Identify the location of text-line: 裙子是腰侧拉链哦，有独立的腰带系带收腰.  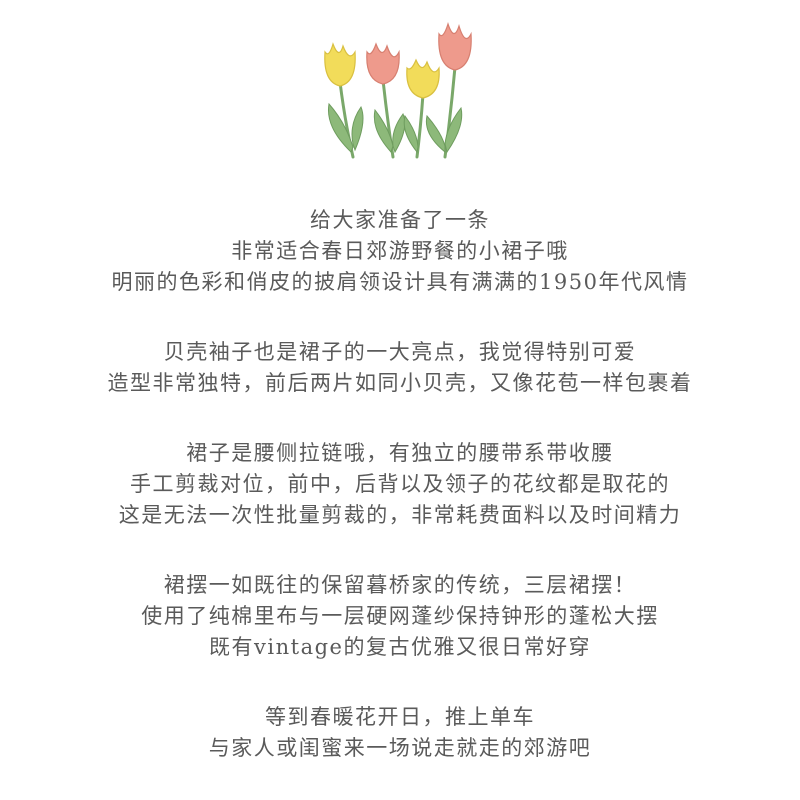
(400, 453).